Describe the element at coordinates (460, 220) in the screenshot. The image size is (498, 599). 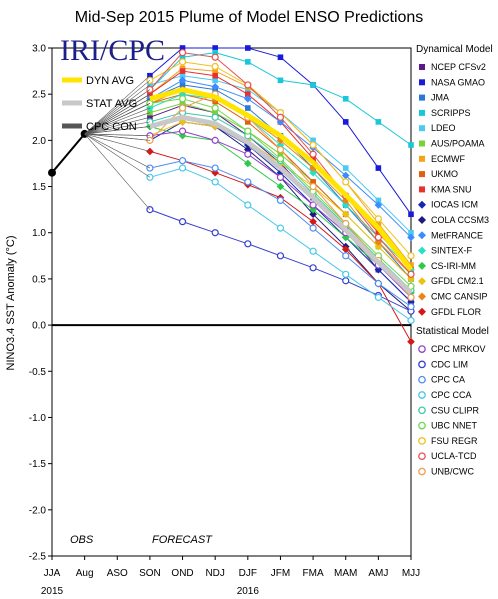
I see `legend-label: COLA CCSM3` at that location.